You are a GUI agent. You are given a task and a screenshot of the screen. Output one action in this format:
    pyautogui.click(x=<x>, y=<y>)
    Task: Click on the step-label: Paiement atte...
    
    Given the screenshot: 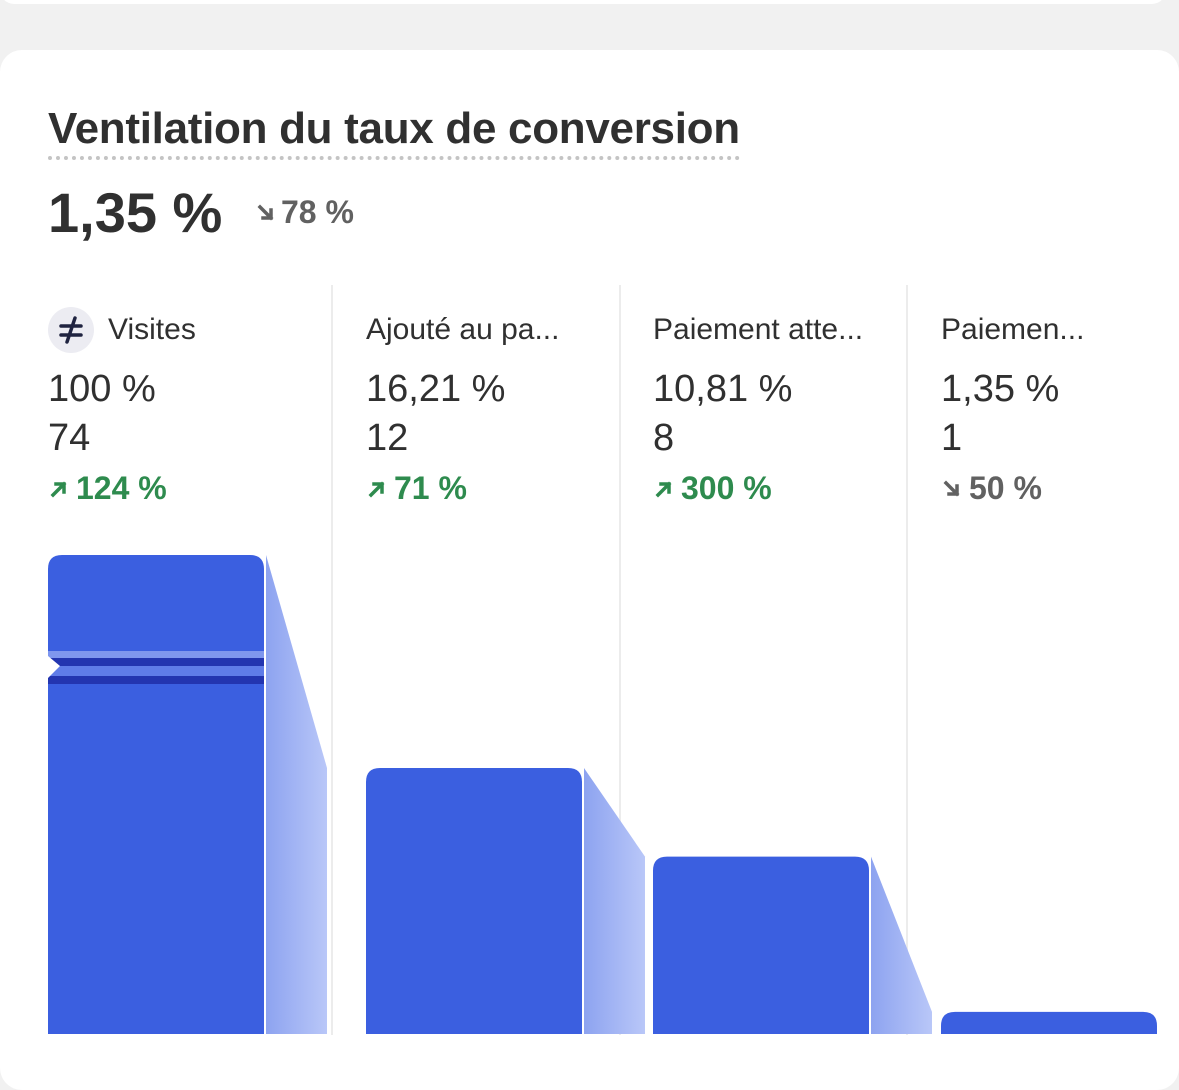 What is the action you would take?
    pyautogui.click(x=788, y=330)
    